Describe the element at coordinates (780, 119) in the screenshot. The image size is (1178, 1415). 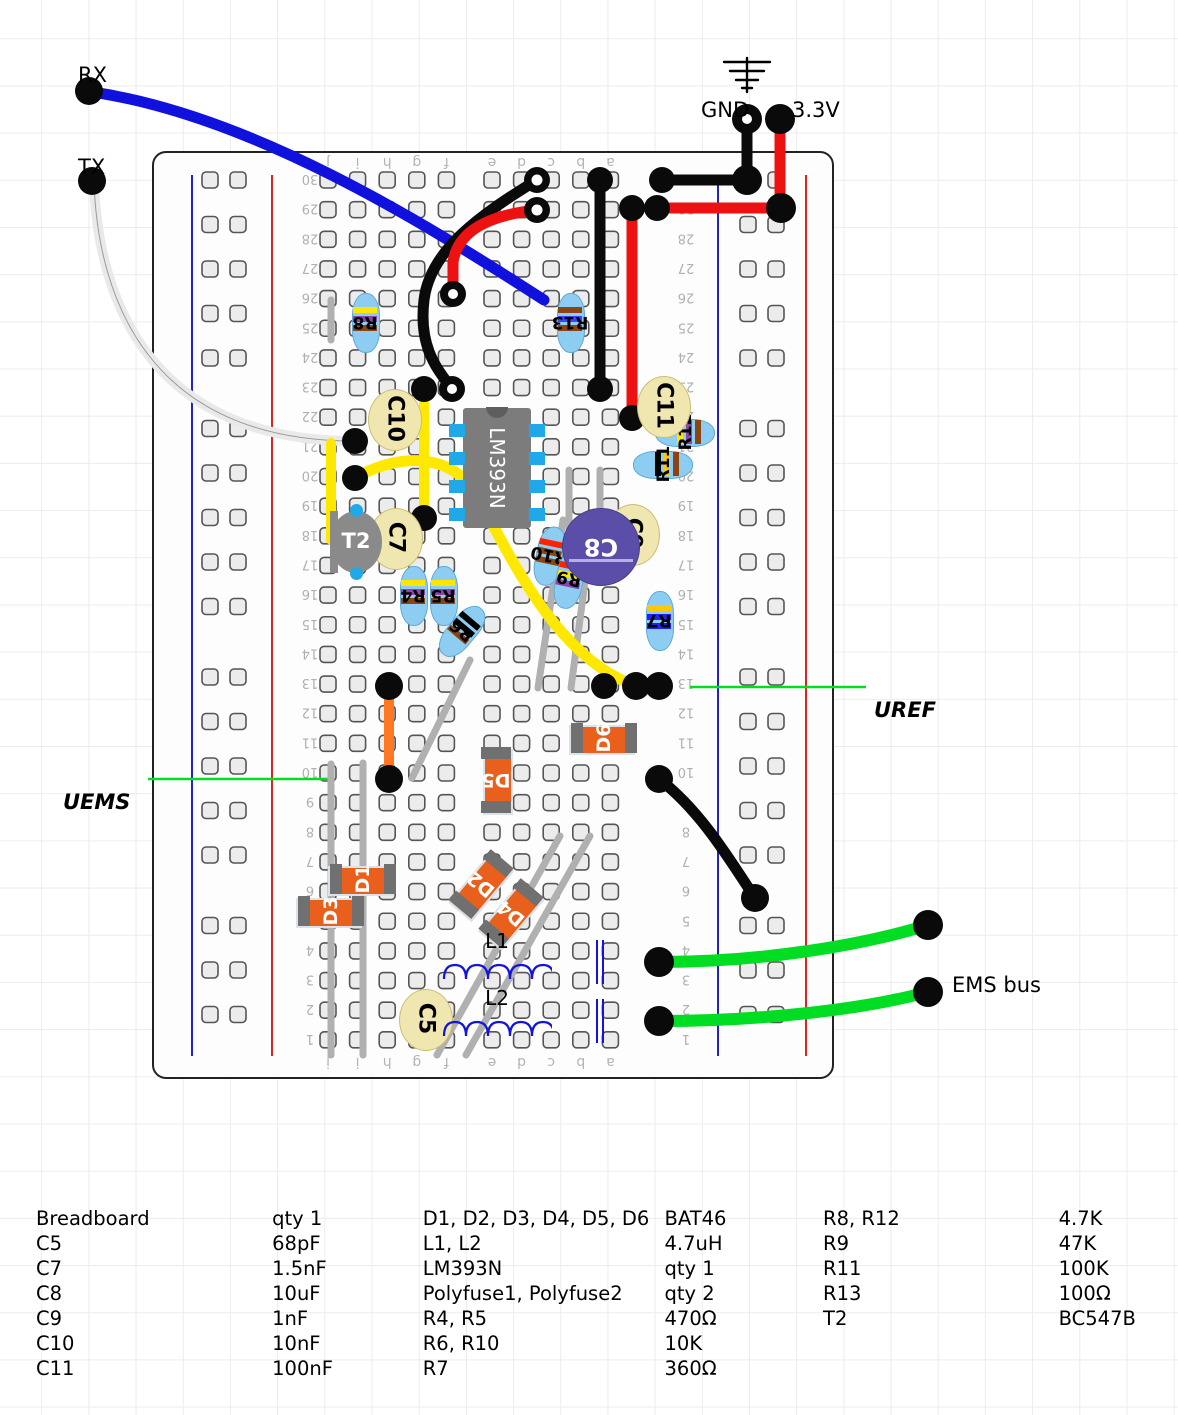
I see `terminal-dot-33v` at that location.